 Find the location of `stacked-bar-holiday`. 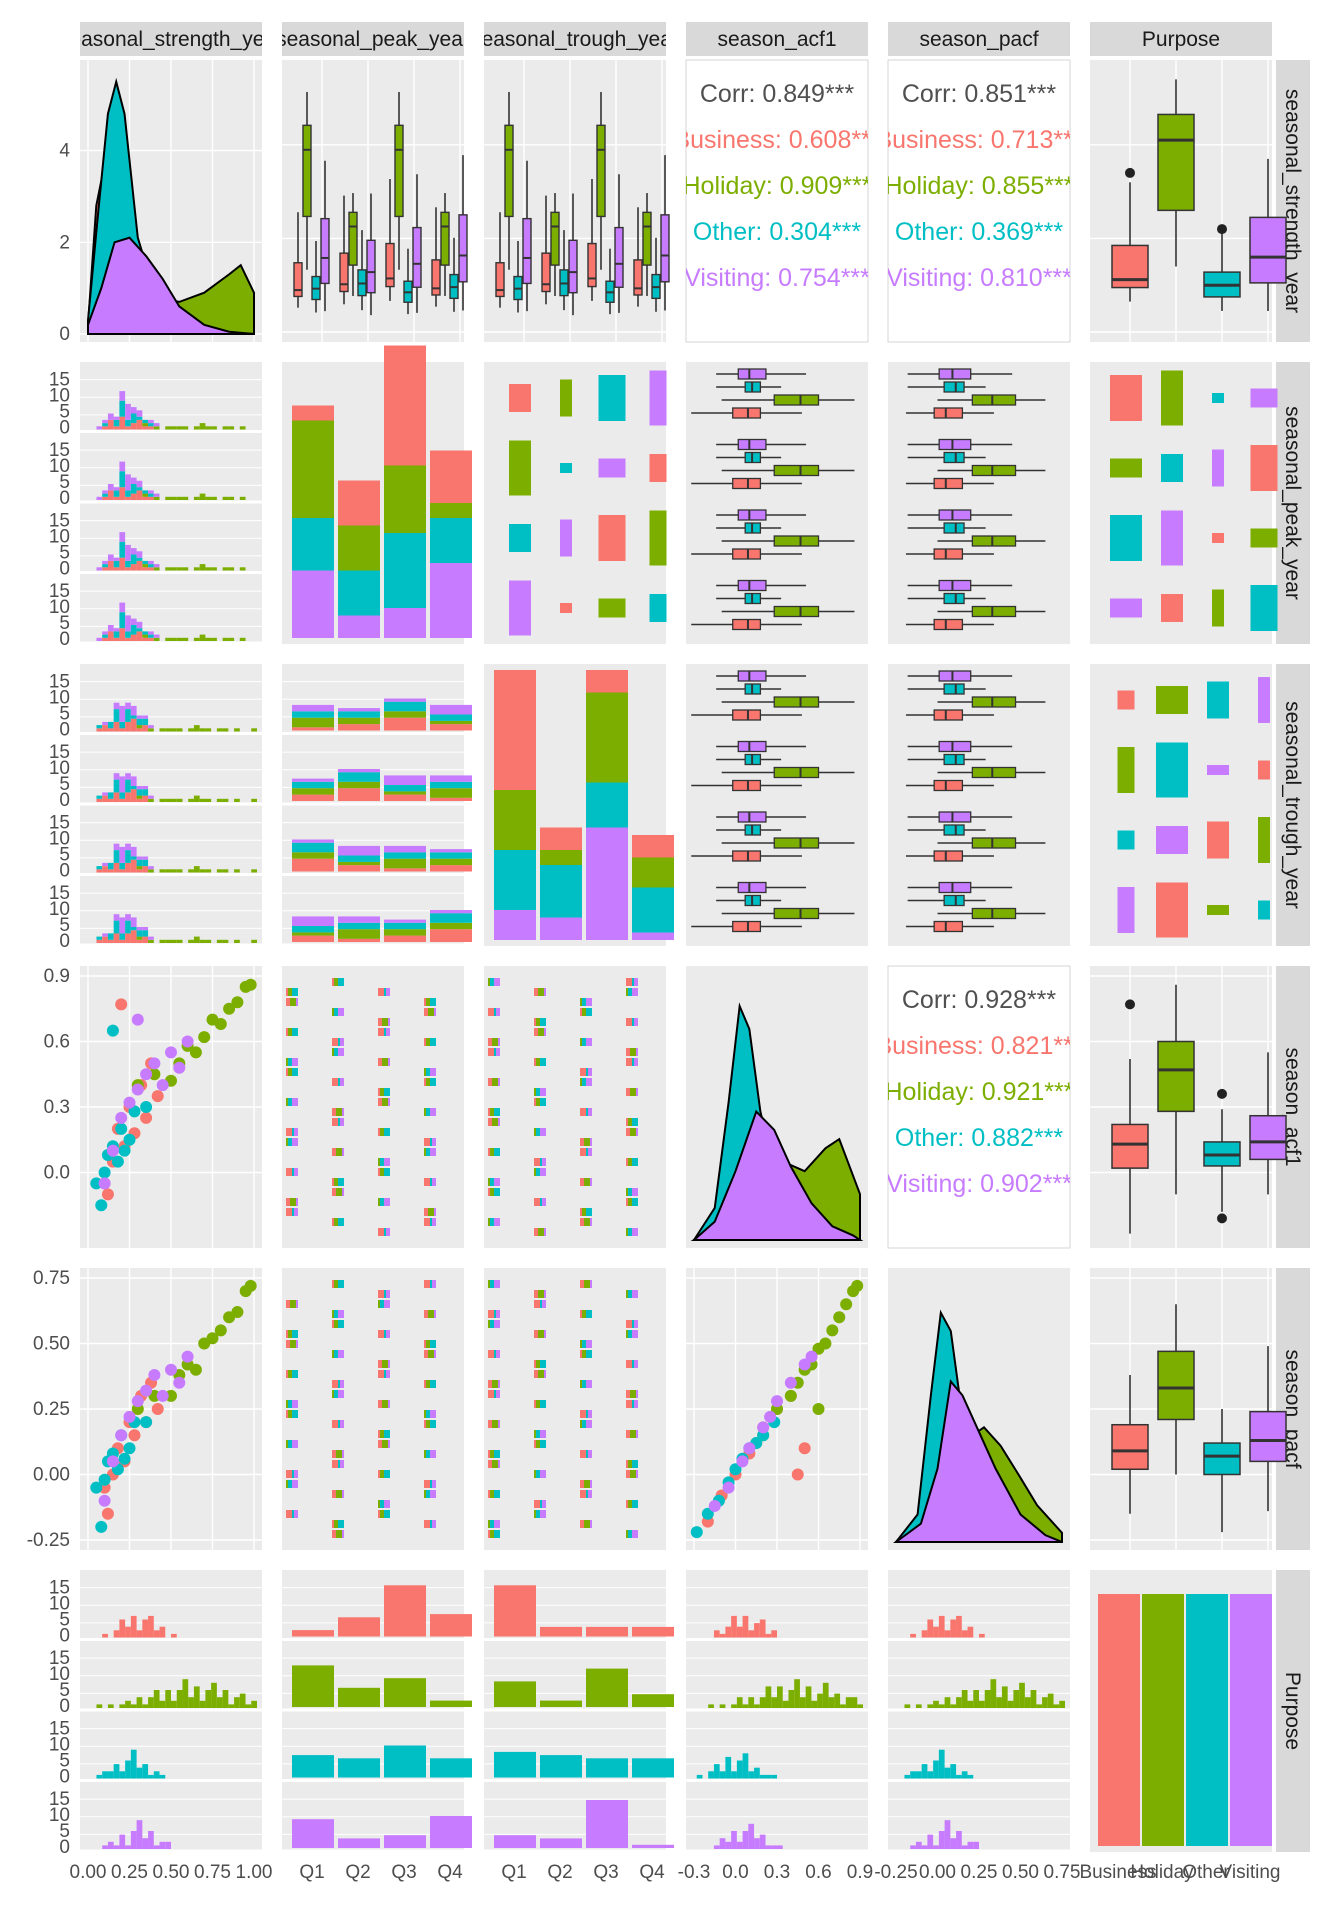

stacked-bar-holiday is located at coordinates (653, 872).